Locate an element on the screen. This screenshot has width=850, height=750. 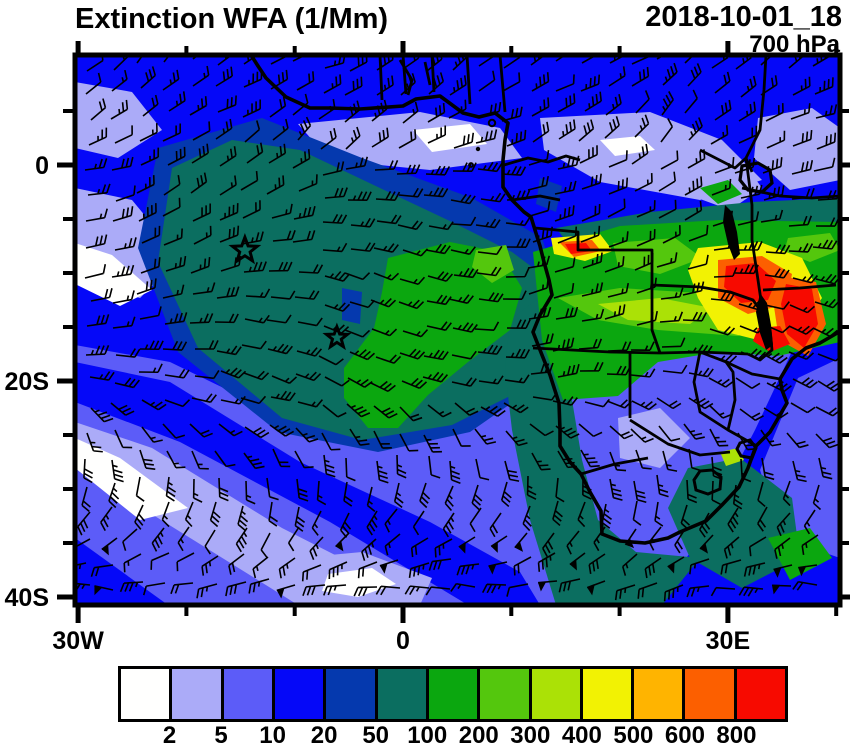
x-axis-label: 30E is located at coordinates (728, 641).